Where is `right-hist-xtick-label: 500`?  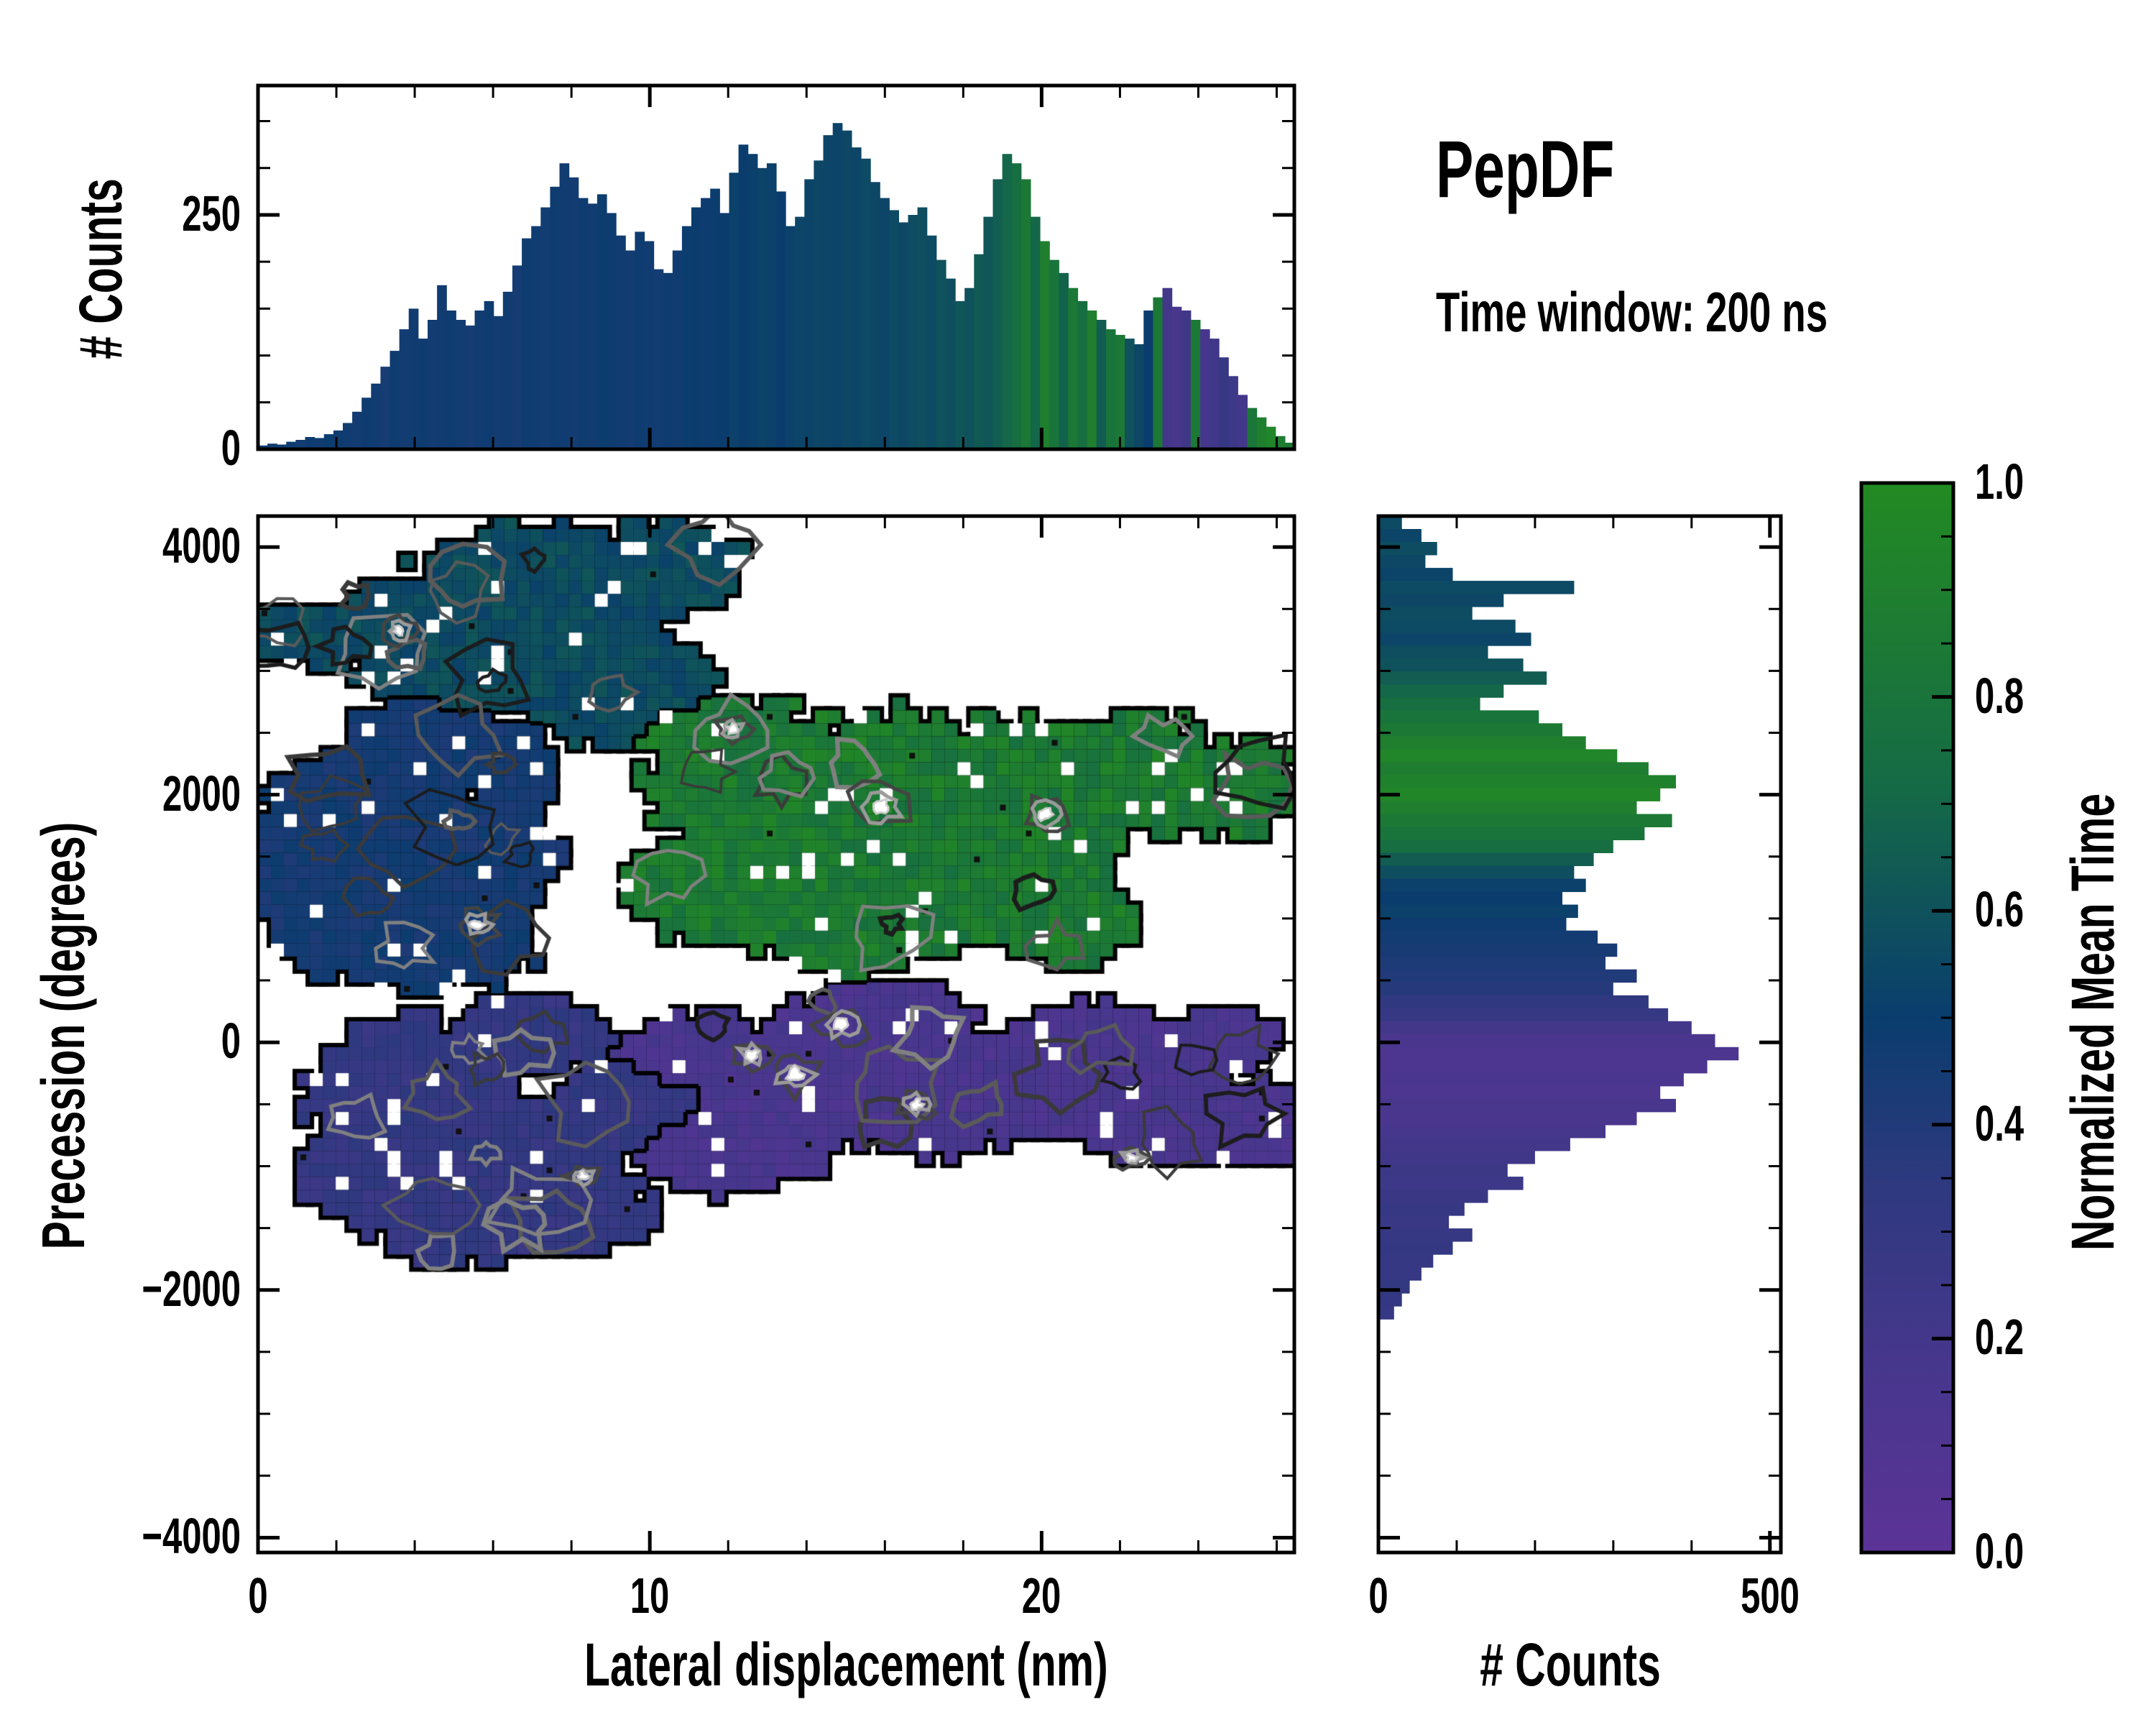
right-hist-xtick-label: 500 is located at coordinates (1770, 1596).